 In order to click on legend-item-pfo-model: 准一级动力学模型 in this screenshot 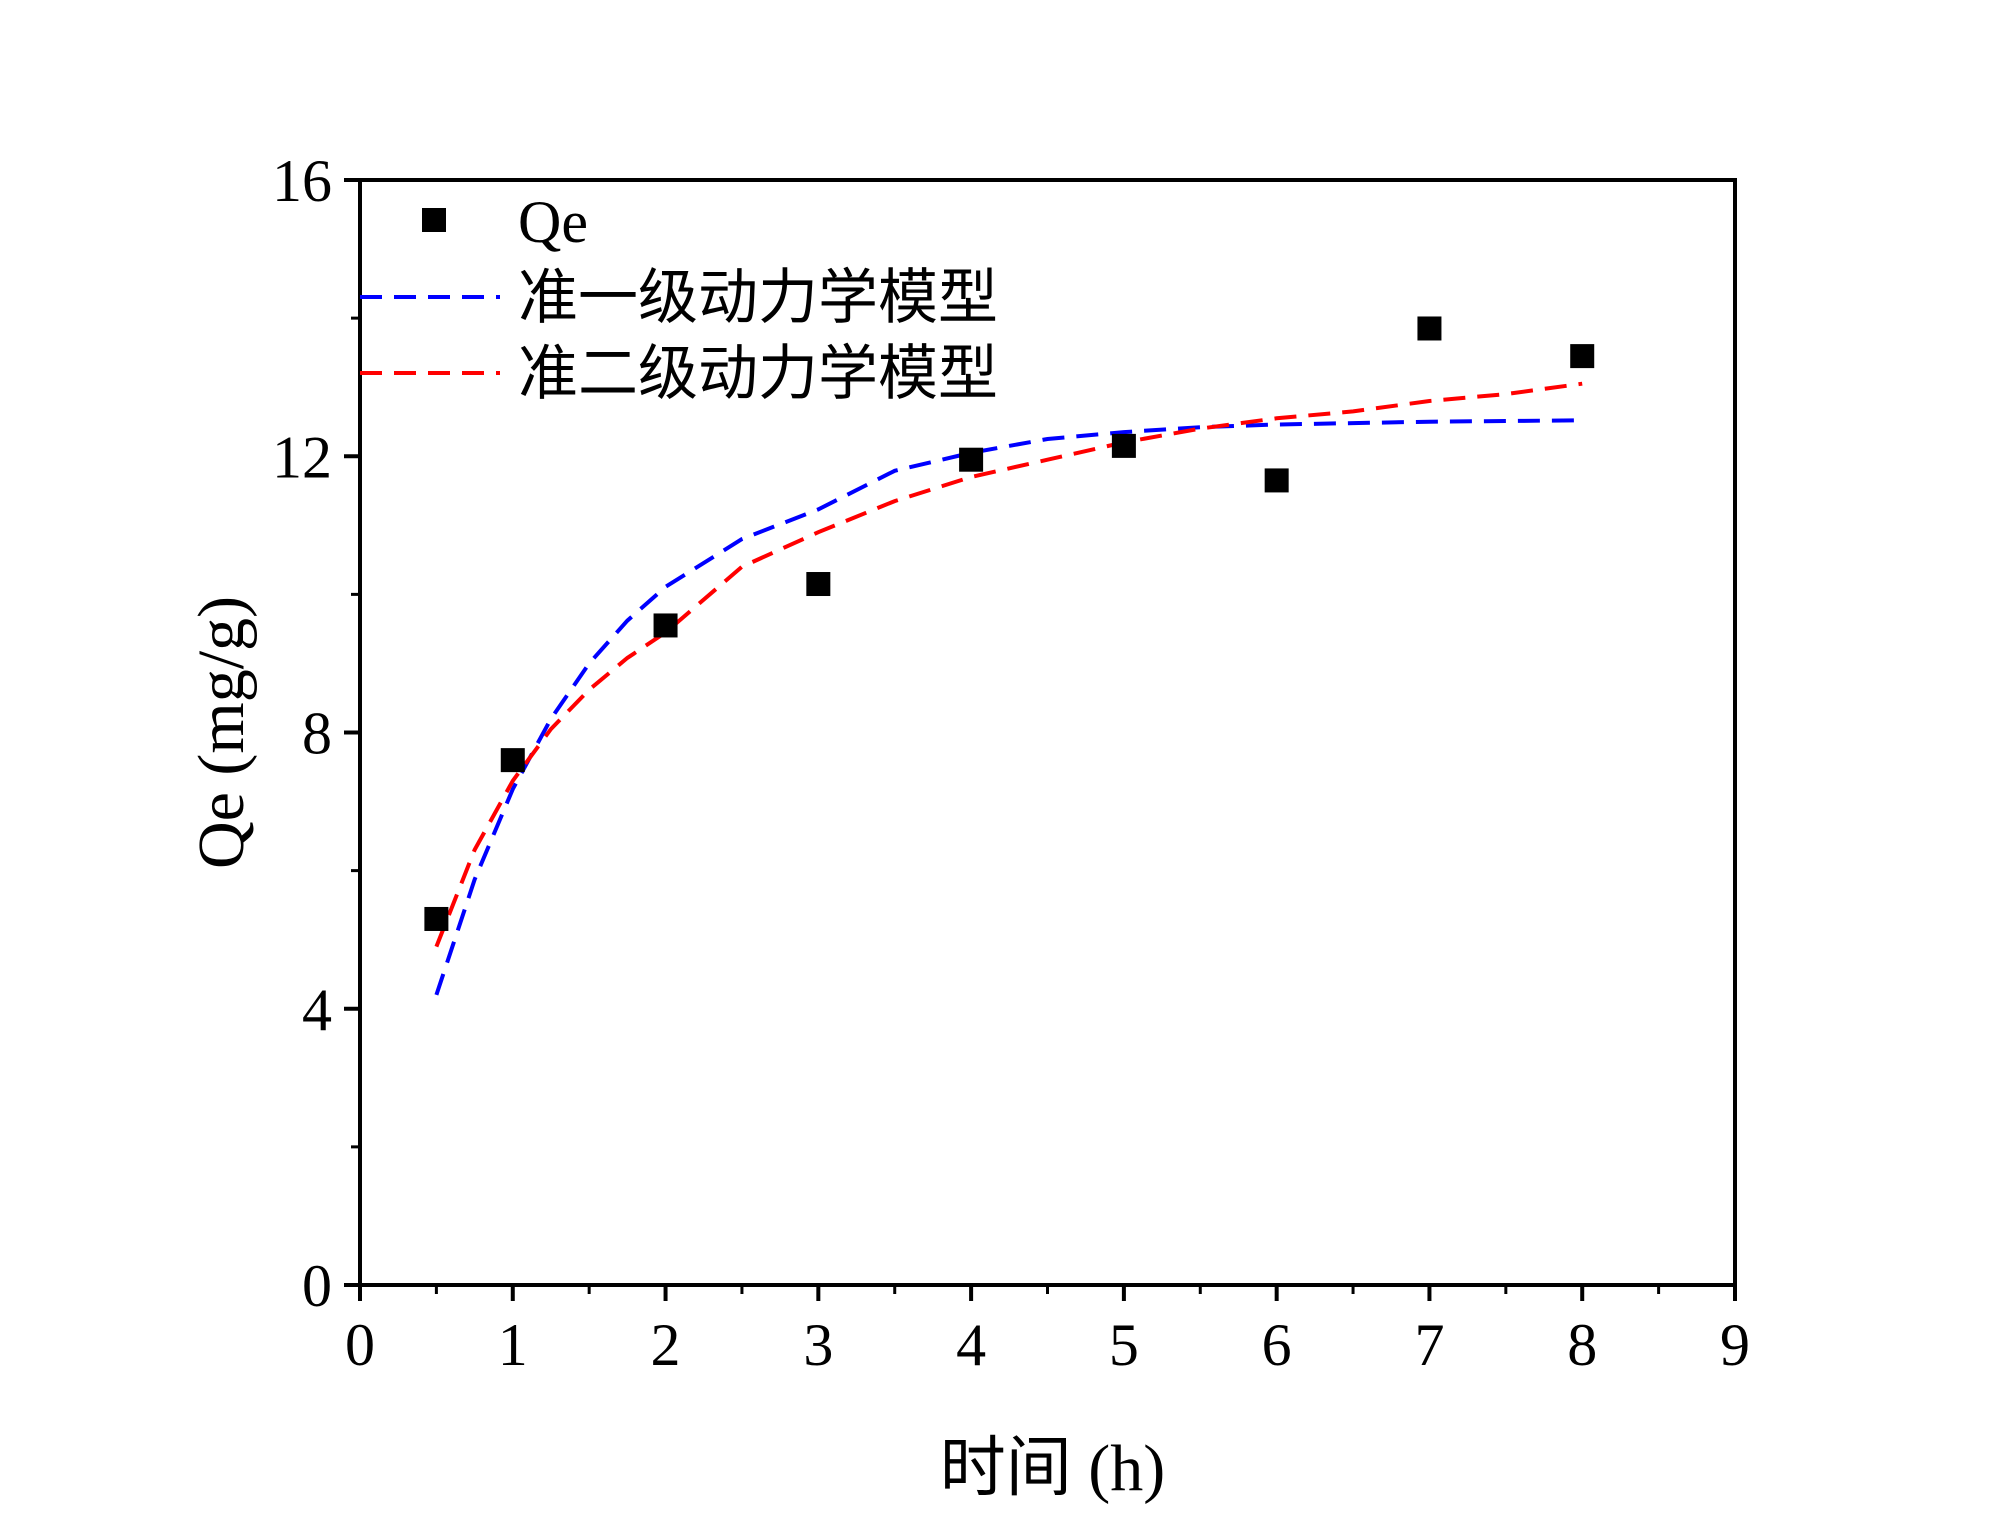, I will do `click(679, 298)`.